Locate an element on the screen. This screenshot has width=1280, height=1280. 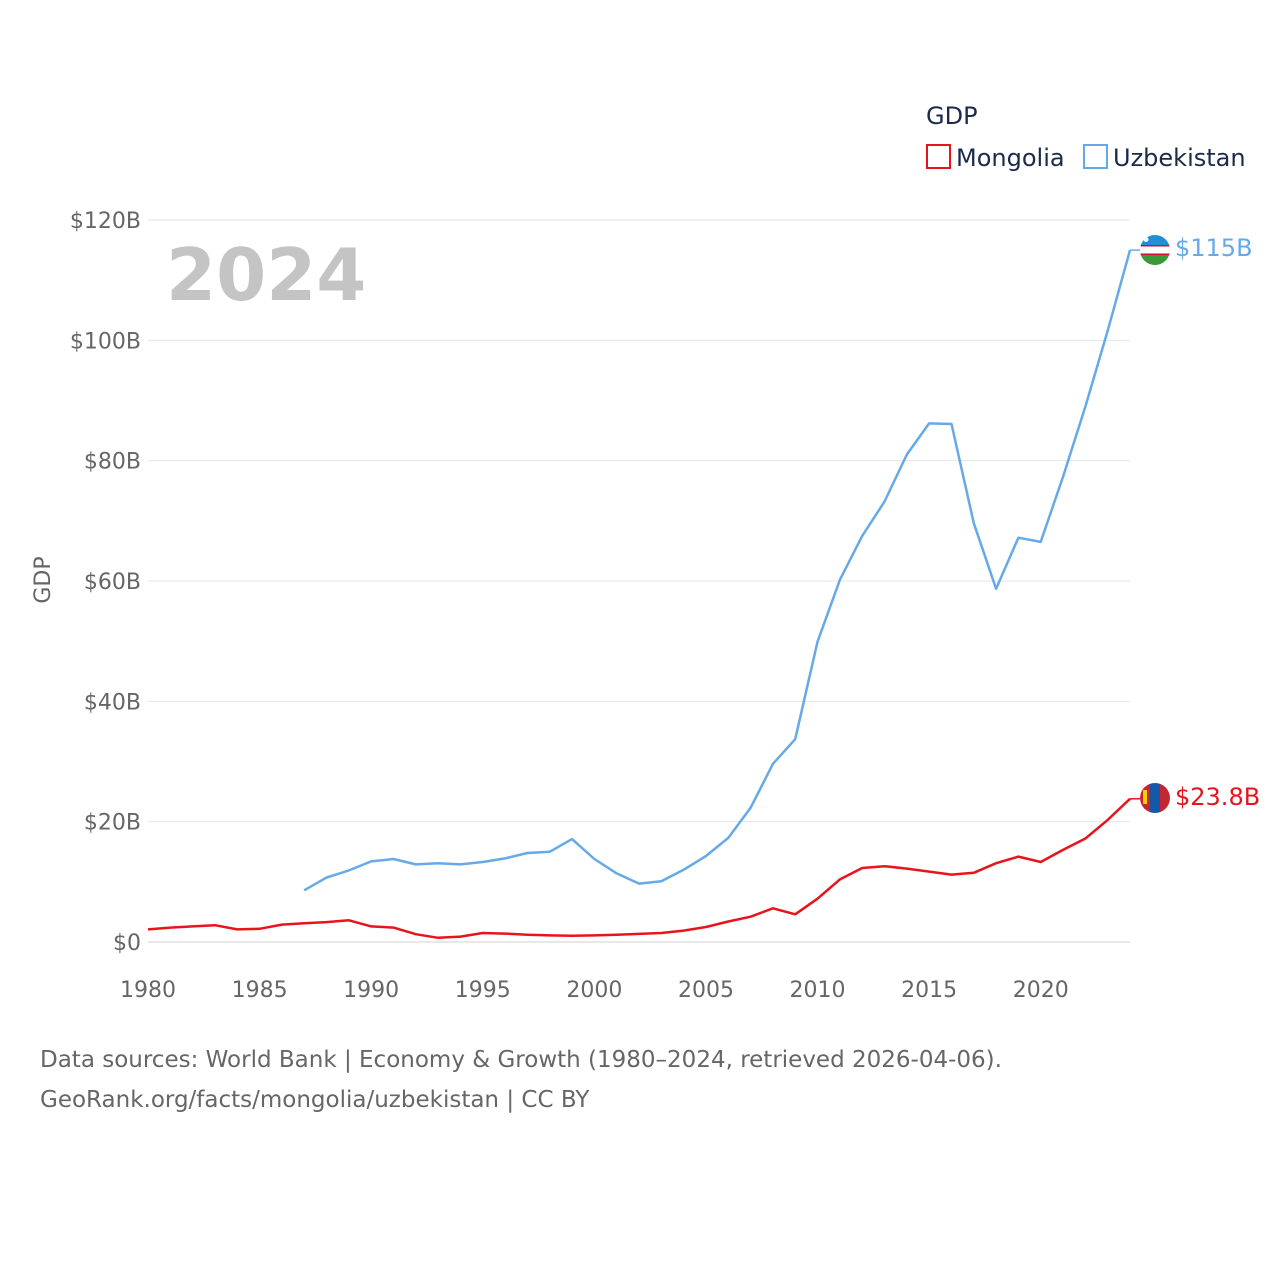
x-tick-label: 1990 is located at coordinates (371, 990).